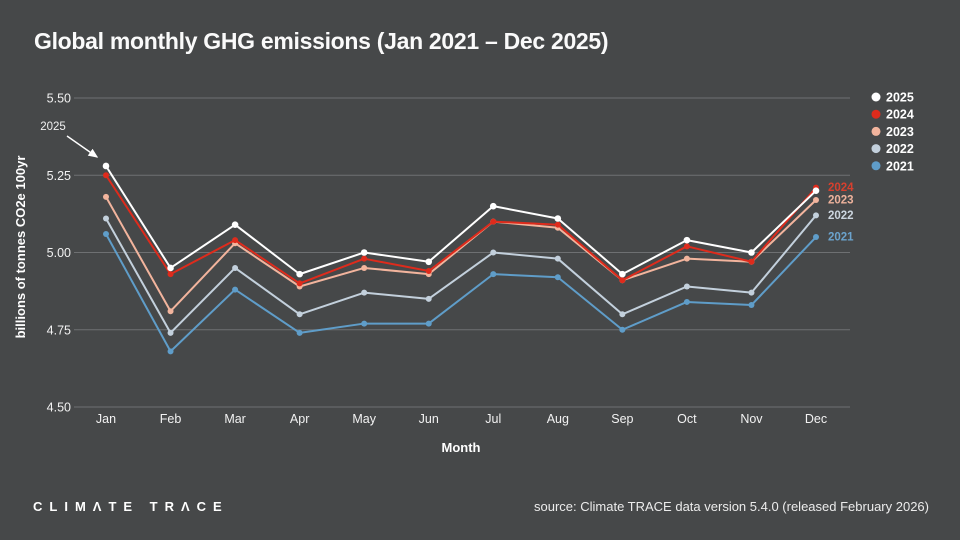  I want to click on y-axis-title: billions of tonnes CO2e 100yr, so click(20, 247).